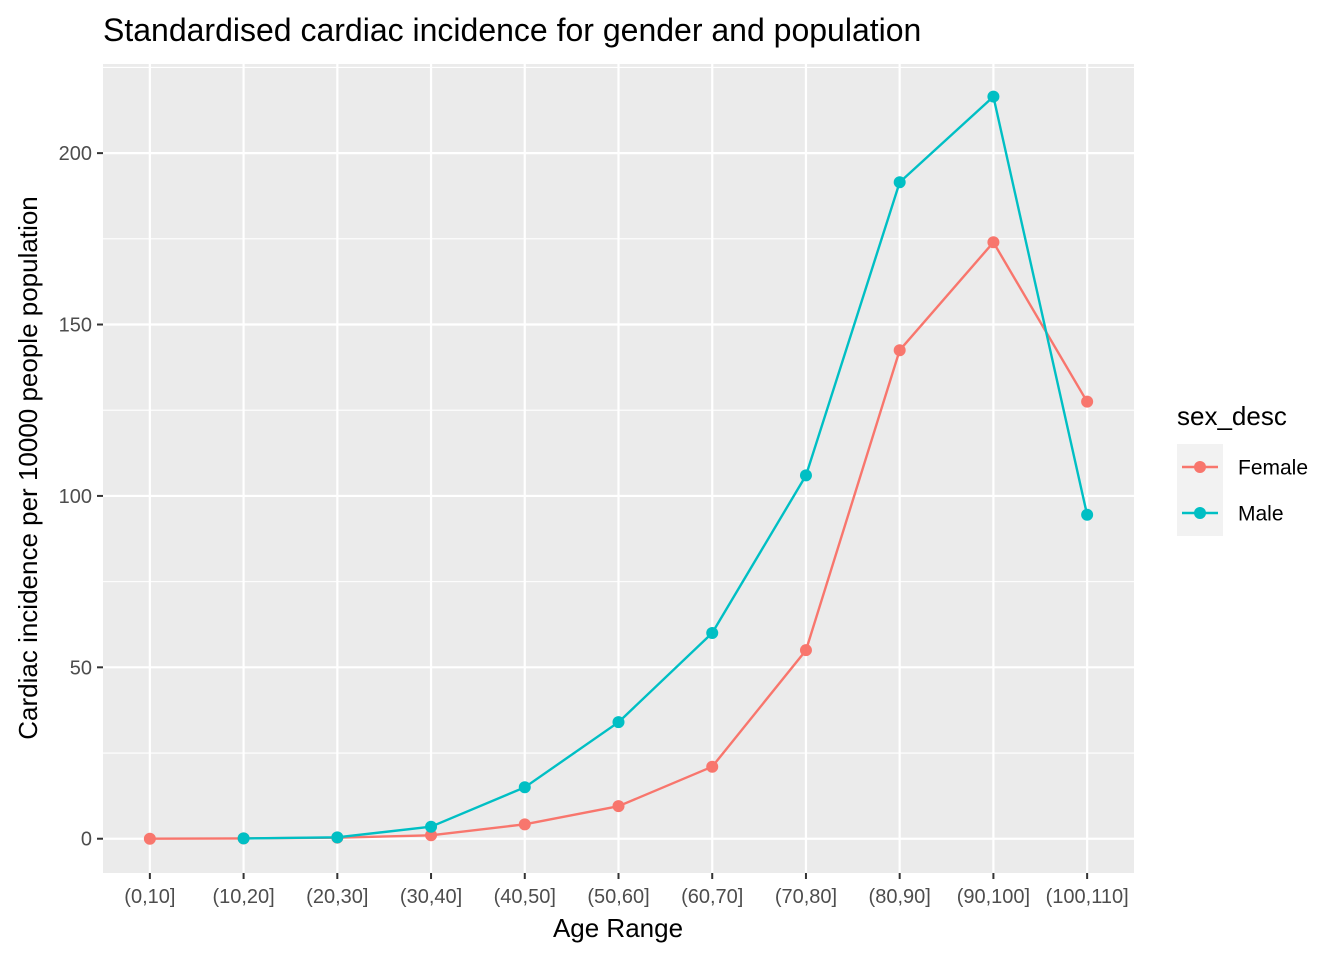  I want to click on x-tick-label: (20,30], so click(337, 897).